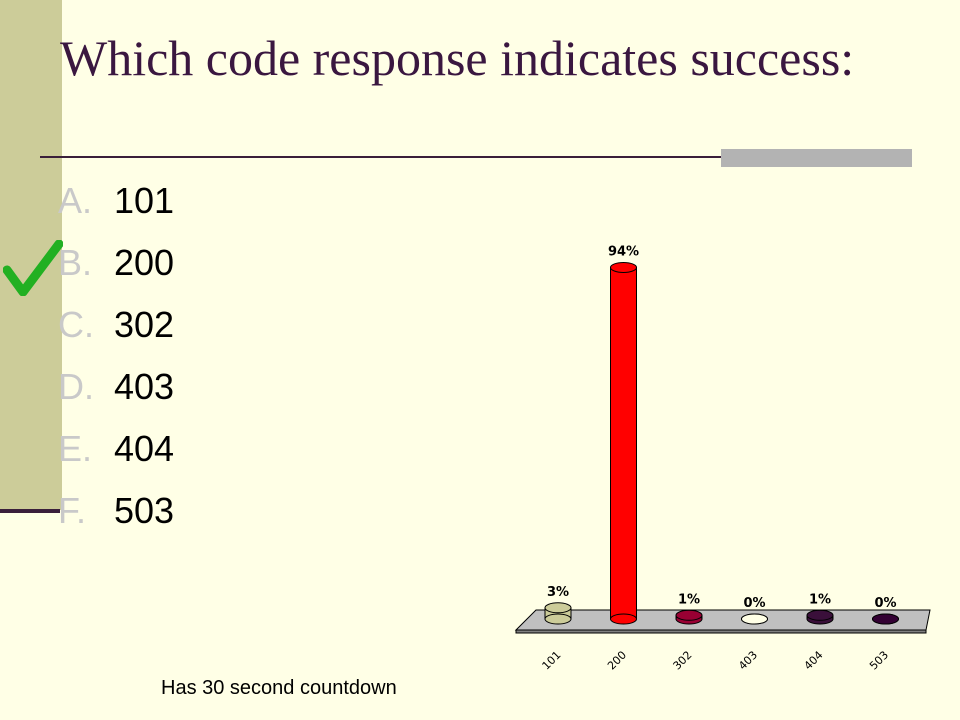  Describe the element at coordinates (72, 510) in the screenshot. I see `option-letter: F.` at that location.